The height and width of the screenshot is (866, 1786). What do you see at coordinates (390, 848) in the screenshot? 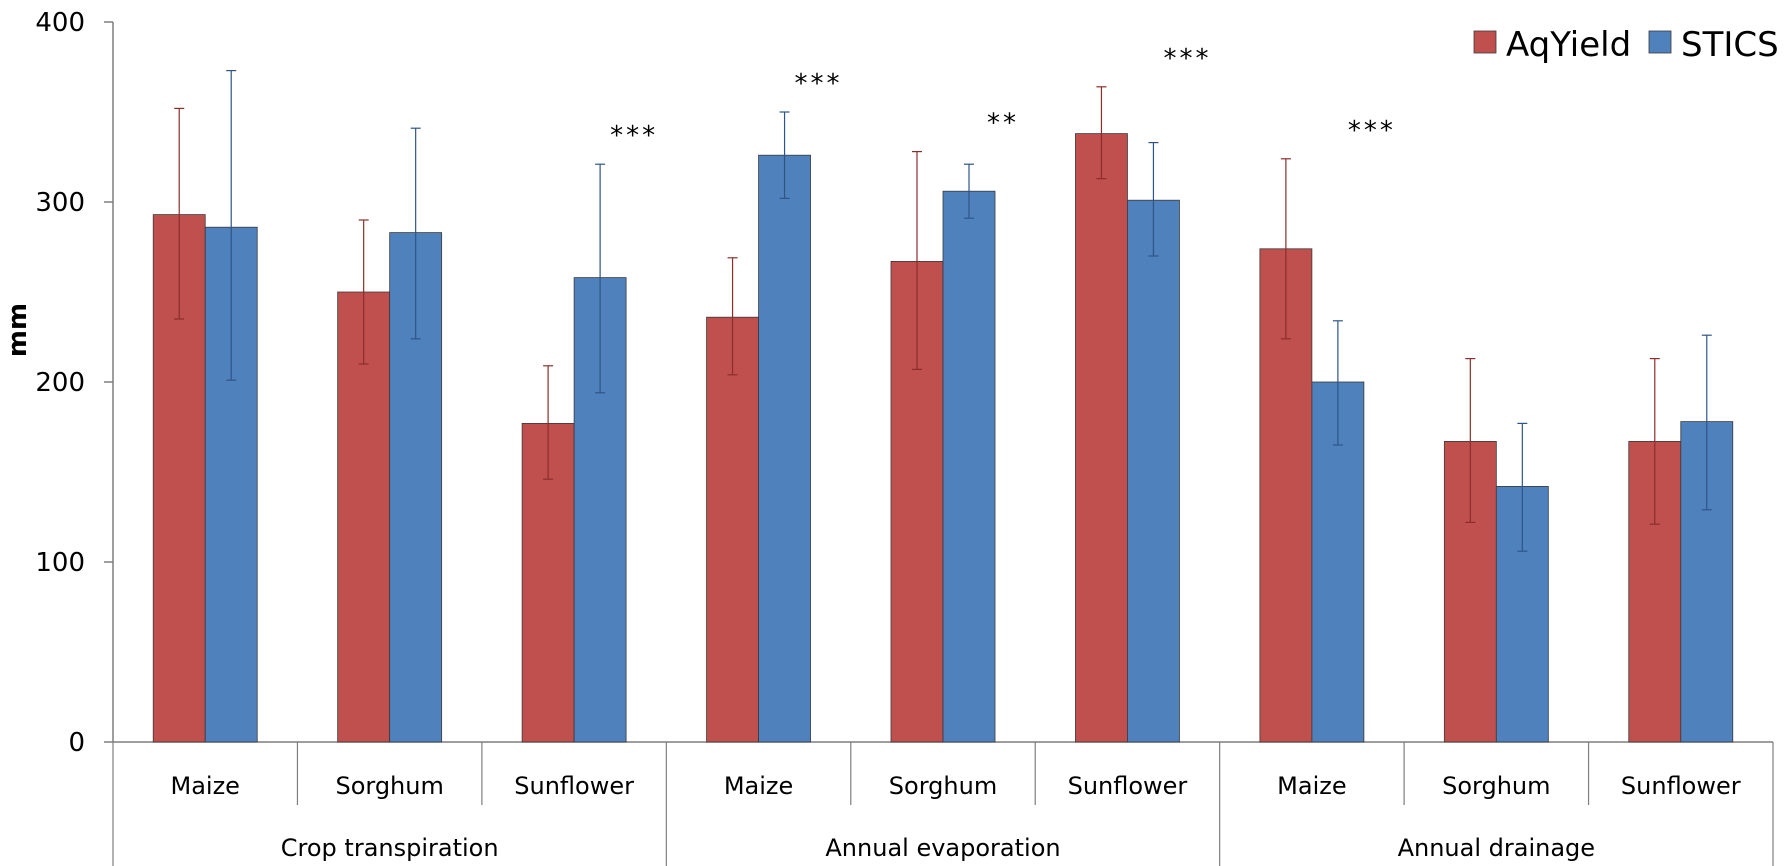
I see `x-group-label: Crop transpiration` at bounding box center [390, 848].